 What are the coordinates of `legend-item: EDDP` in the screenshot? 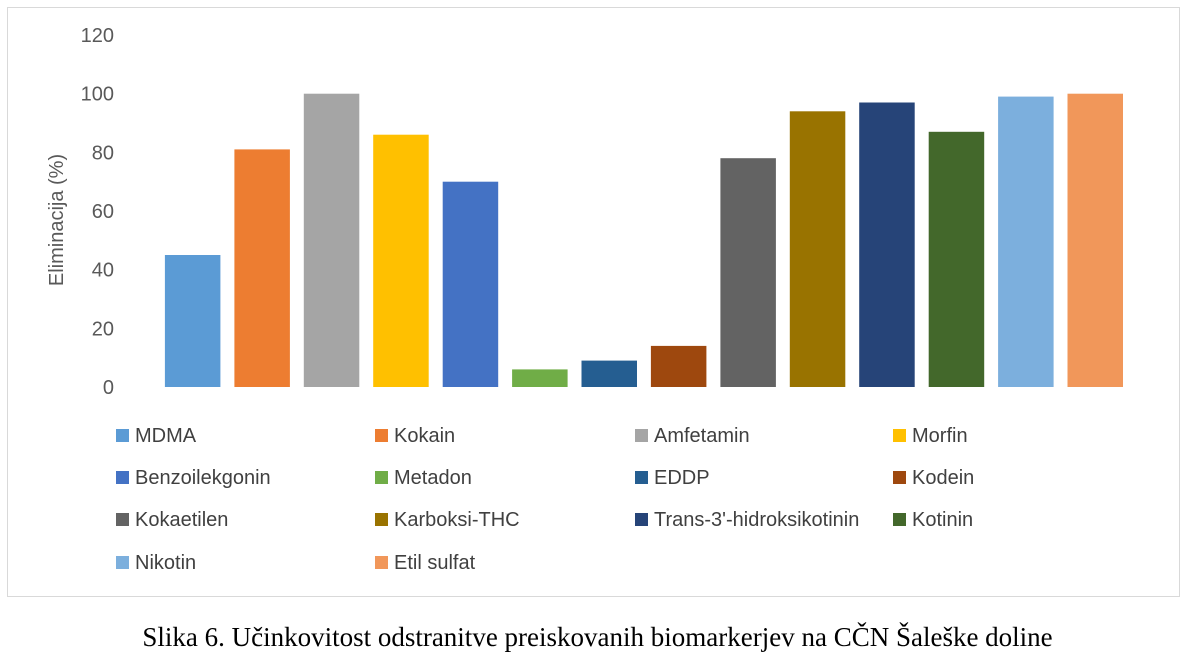 It's located at (672, 478).